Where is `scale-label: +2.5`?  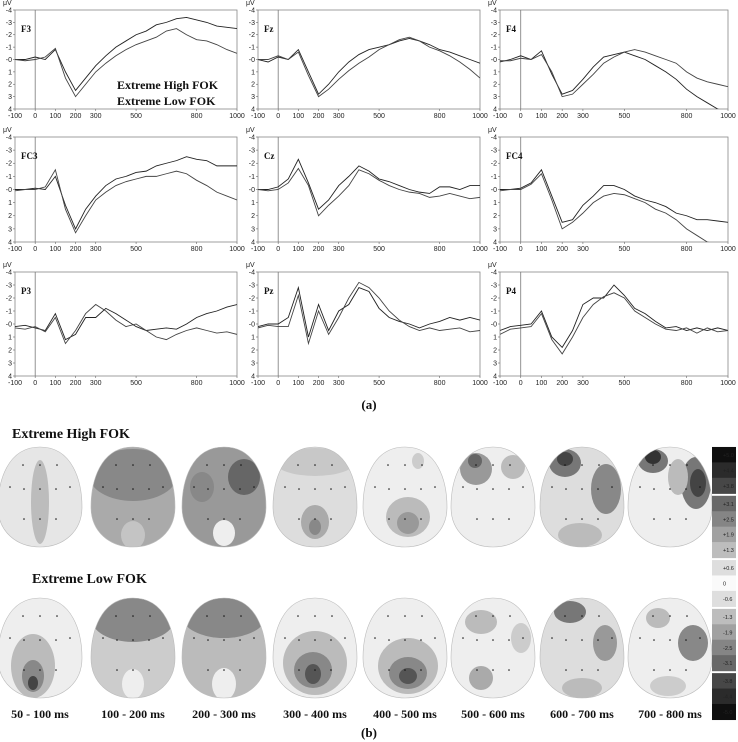
scale-label: +2.5 is located at coordinates (728, 520).